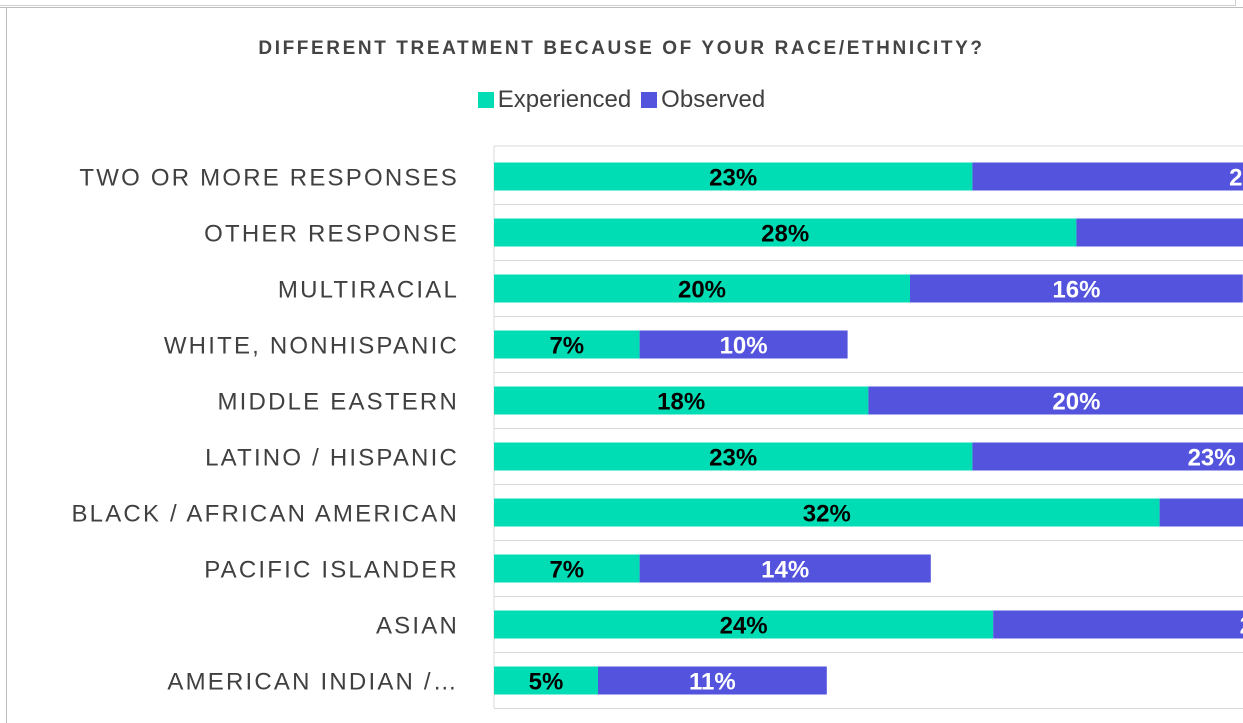 This screenshot has width=1243, height=723. What do you see at coordinates (417, 626) in the screenshot?
I see `category-label: ASIAN` at bounding box center [417, 626].